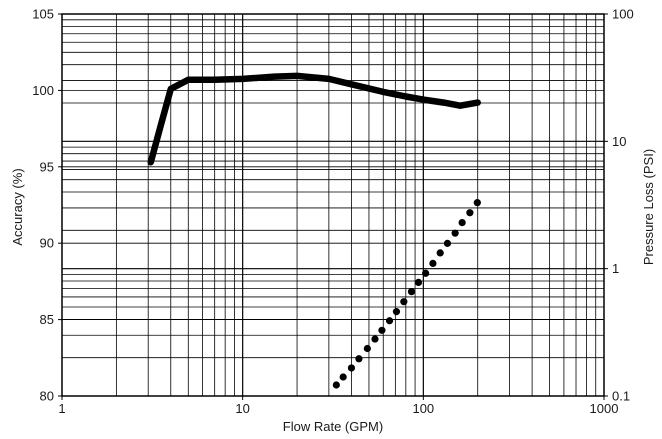  Describe the element at coordinates (47, 243) in the screenshot. I see `y-left-tick-label: 90` at that location.